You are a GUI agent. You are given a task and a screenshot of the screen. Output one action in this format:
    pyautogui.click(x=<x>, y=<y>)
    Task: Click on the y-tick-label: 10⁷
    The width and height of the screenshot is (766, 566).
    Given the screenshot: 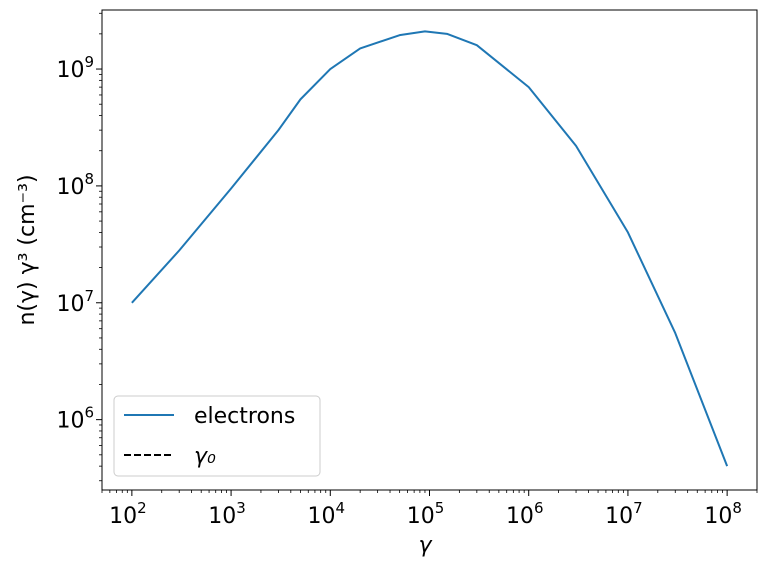 What is the action you would take?
    pyautogui.click(x=75, y=302)
    